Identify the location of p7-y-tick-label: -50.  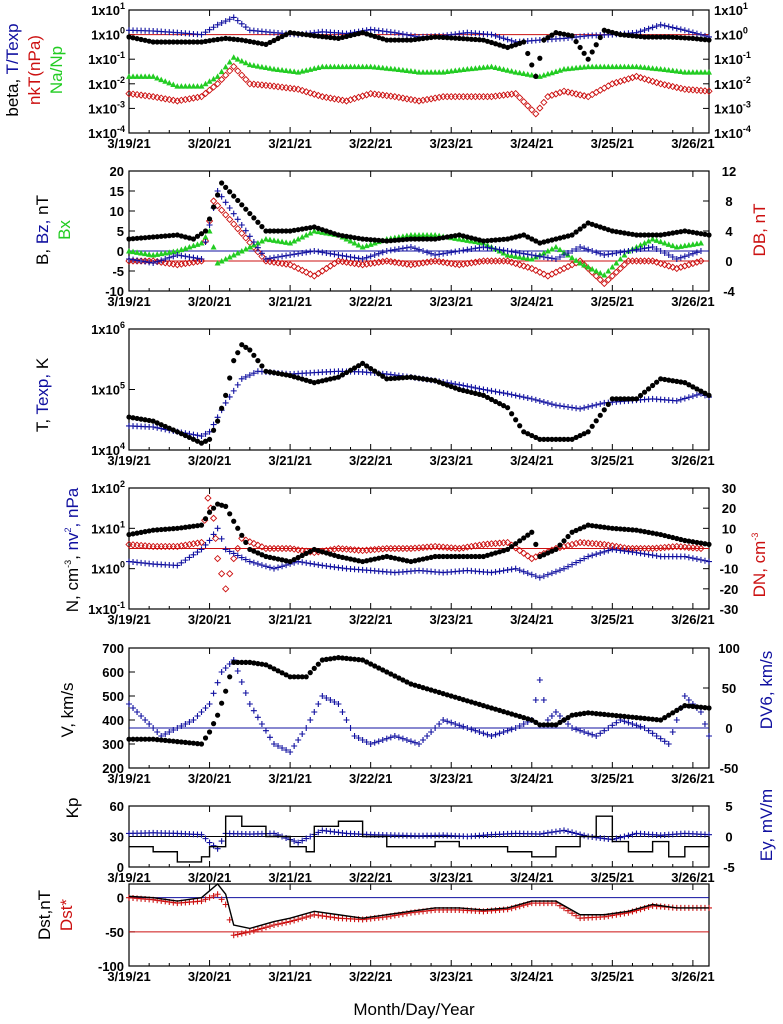
(114, 932).